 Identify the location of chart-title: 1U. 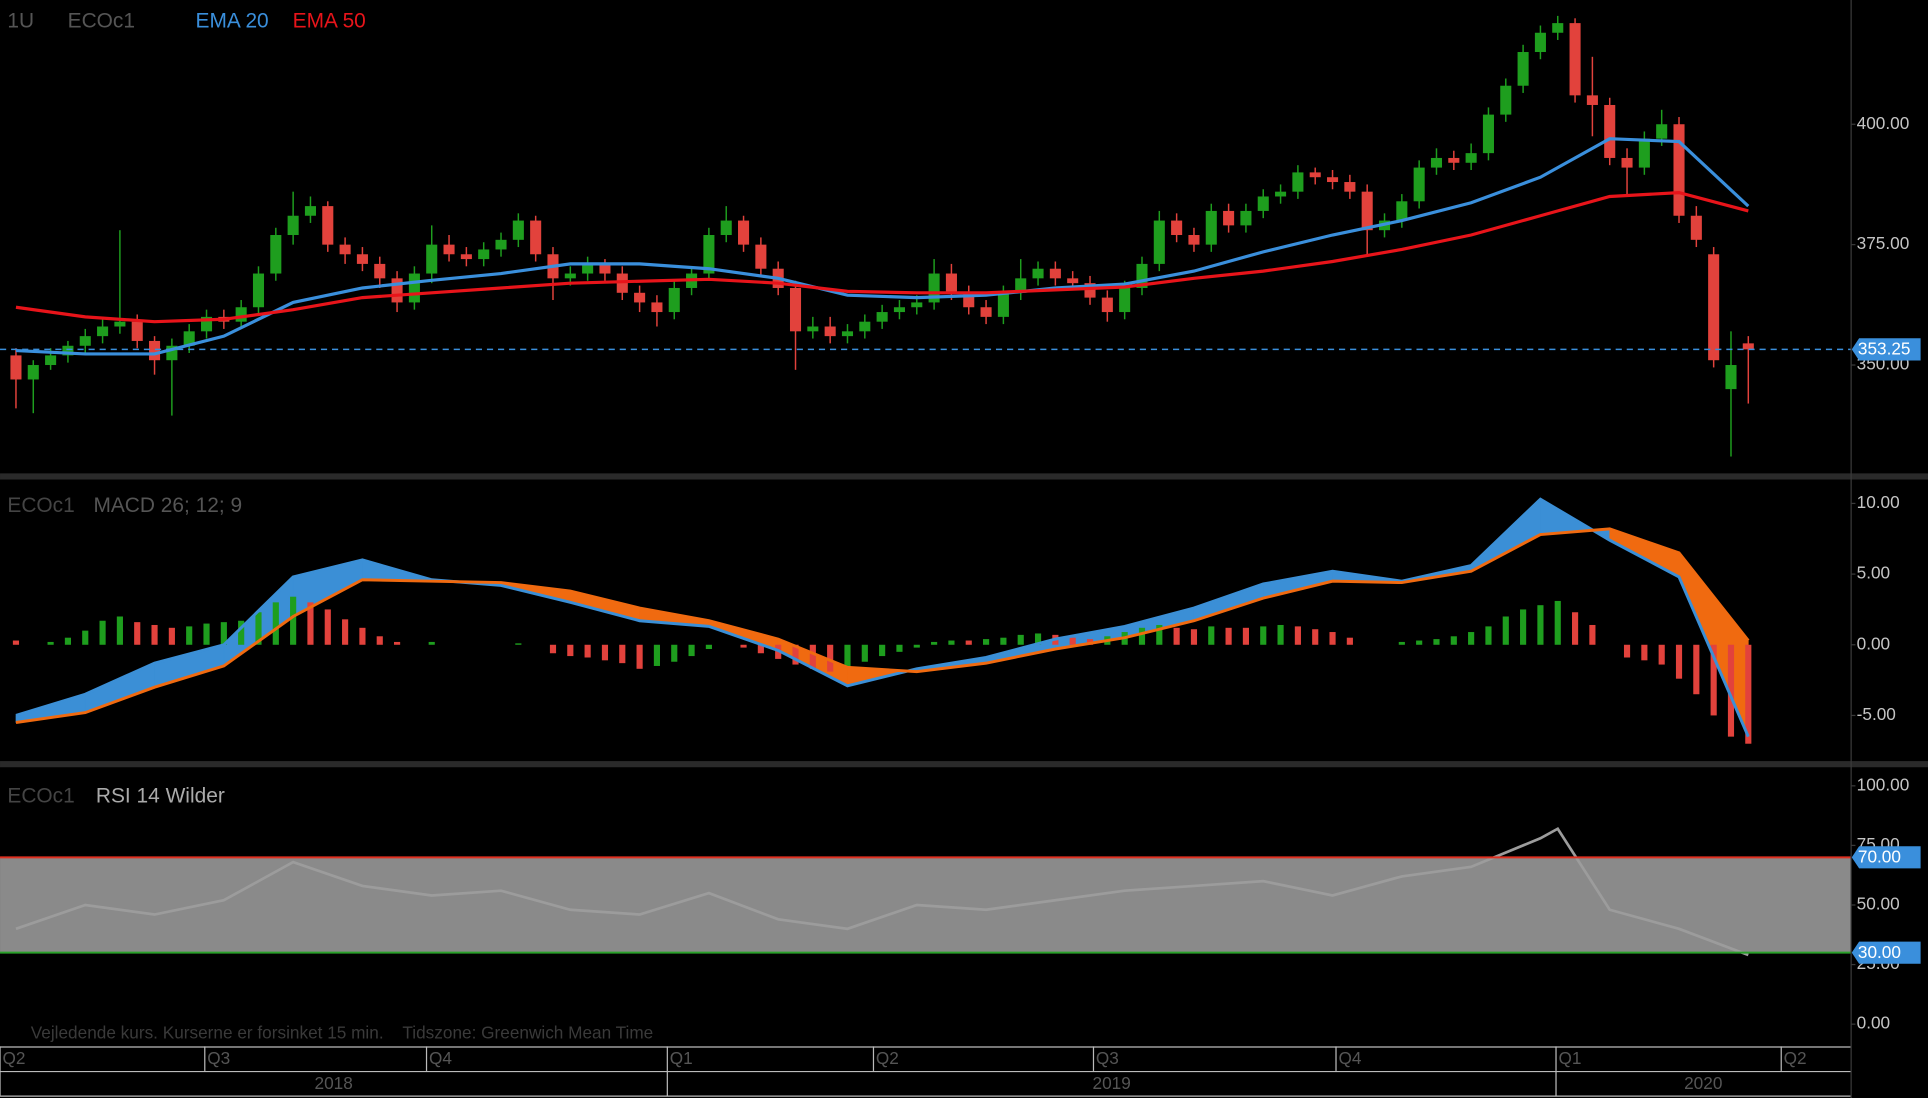
(20, 21).